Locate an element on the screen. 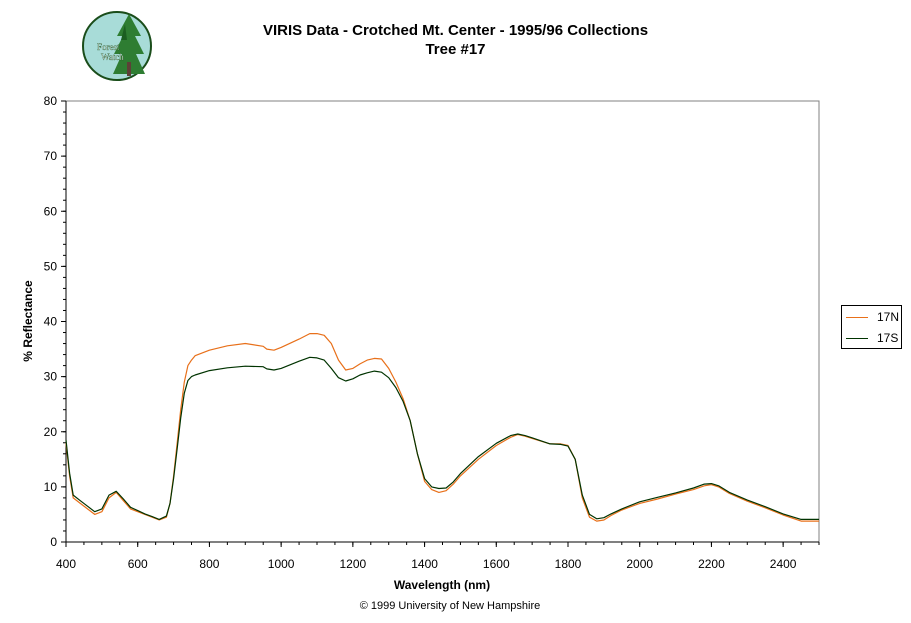 The image size is (911, 623). y-tick-label: 10 is located at coordinates (51, 487).